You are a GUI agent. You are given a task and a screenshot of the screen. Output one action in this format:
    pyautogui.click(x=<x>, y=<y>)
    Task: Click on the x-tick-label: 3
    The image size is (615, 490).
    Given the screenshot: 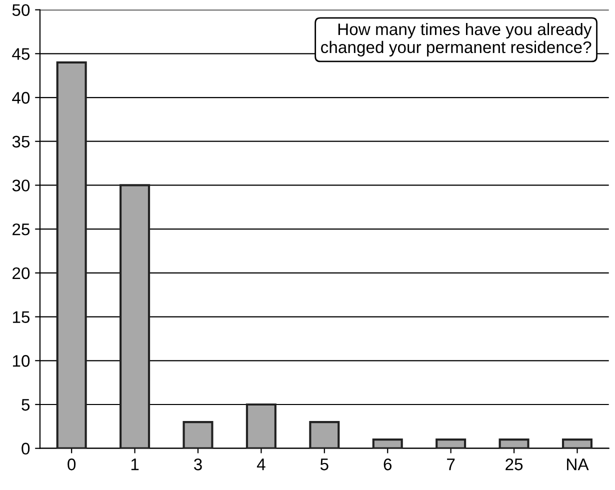 What is the action you would take?
    pyautogui.click(x=198, y=464)
    